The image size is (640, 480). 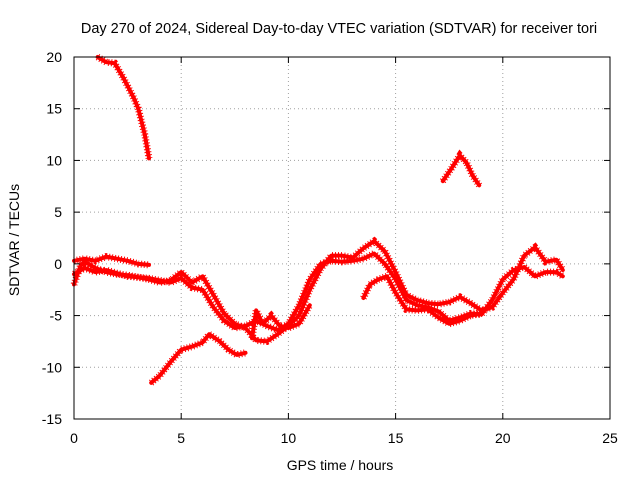 What do you see at coordinates (461, 168) in the screenshot?
I see `series-track-2-markers` at bounding box center [461, 168].